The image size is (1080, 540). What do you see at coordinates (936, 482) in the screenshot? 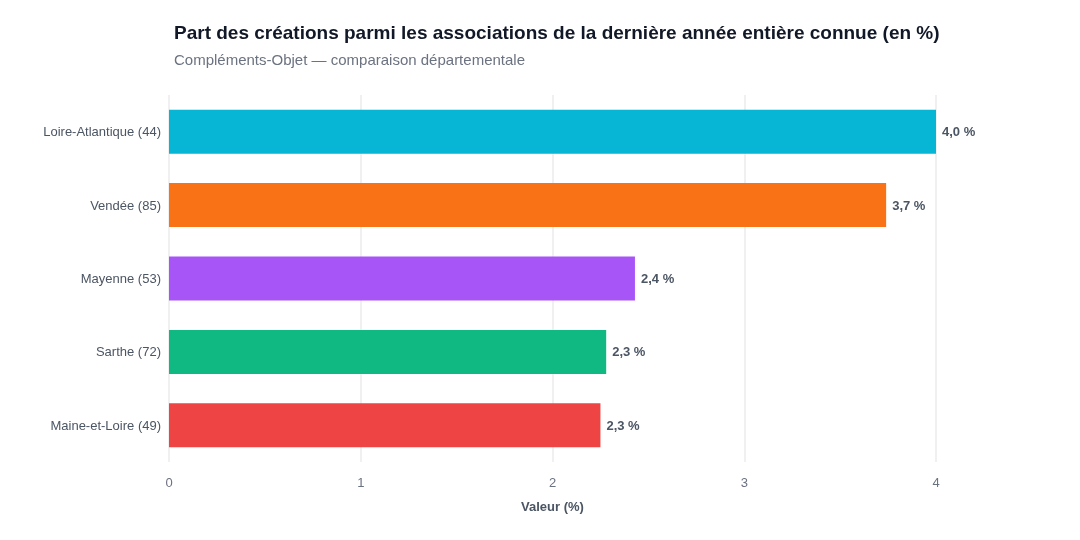
I see `x-tick-label: 4` at bounding box center [936, 482].